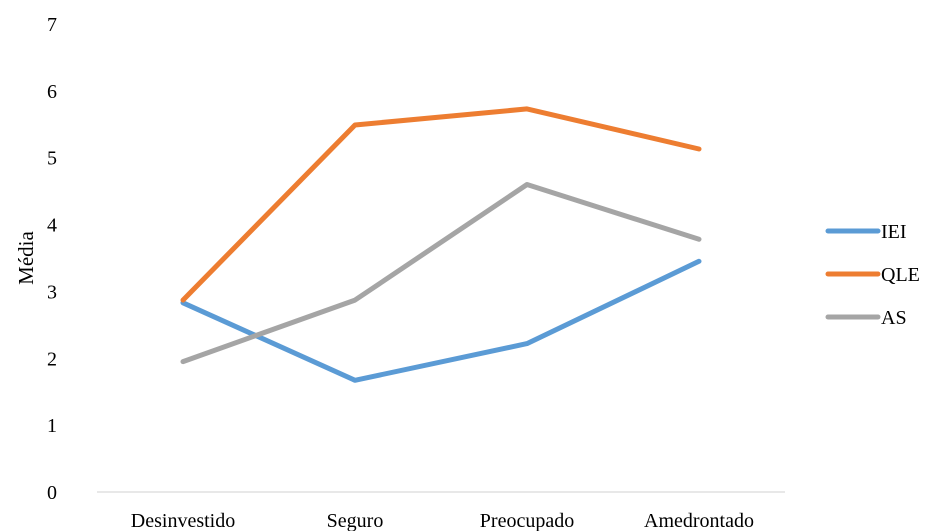 This screenshot has width=933, height=531. What do you see at coordinates (52, 493) in the screenshot?
I see `y-tick-label: 0` at bounding box center [52, 493].